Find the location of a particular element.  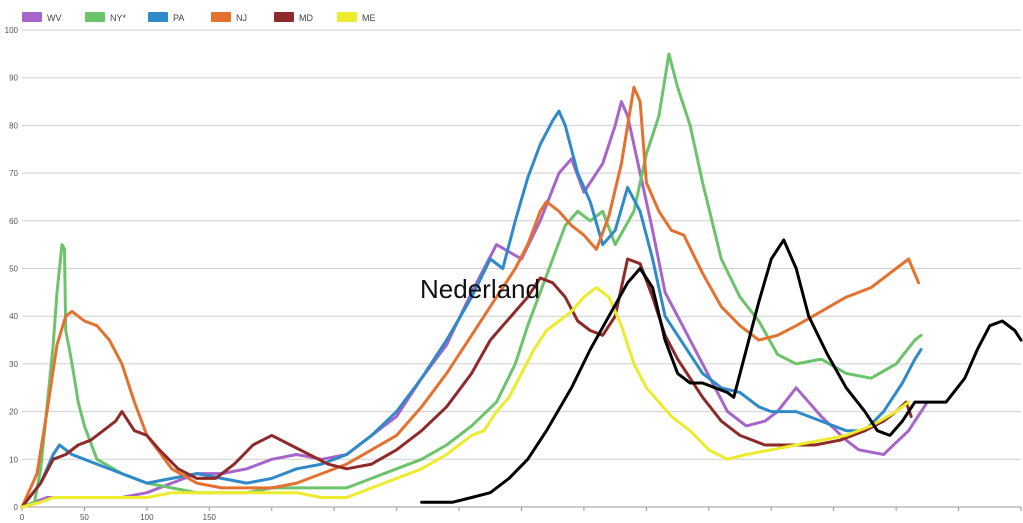

x-tick-label: 150 is located at coordinates (210, 517).